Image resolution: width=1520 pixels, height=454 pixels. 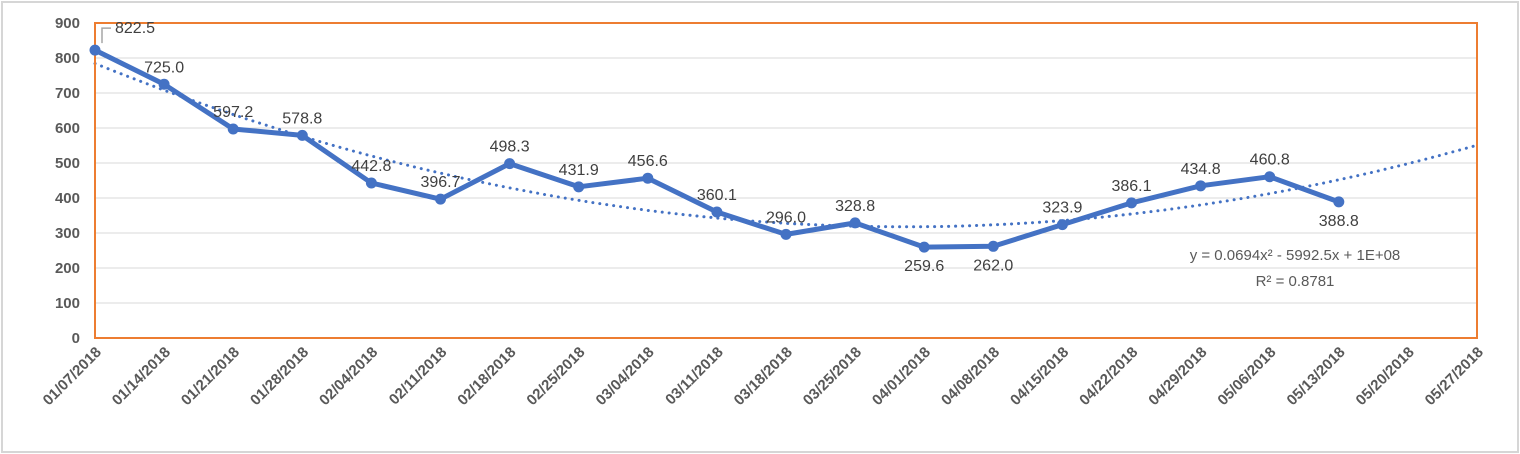 What do you see at coordinates (233, 112) in the screenshot?
I see `data-label: 597.2` at bounding box center [233, 112].